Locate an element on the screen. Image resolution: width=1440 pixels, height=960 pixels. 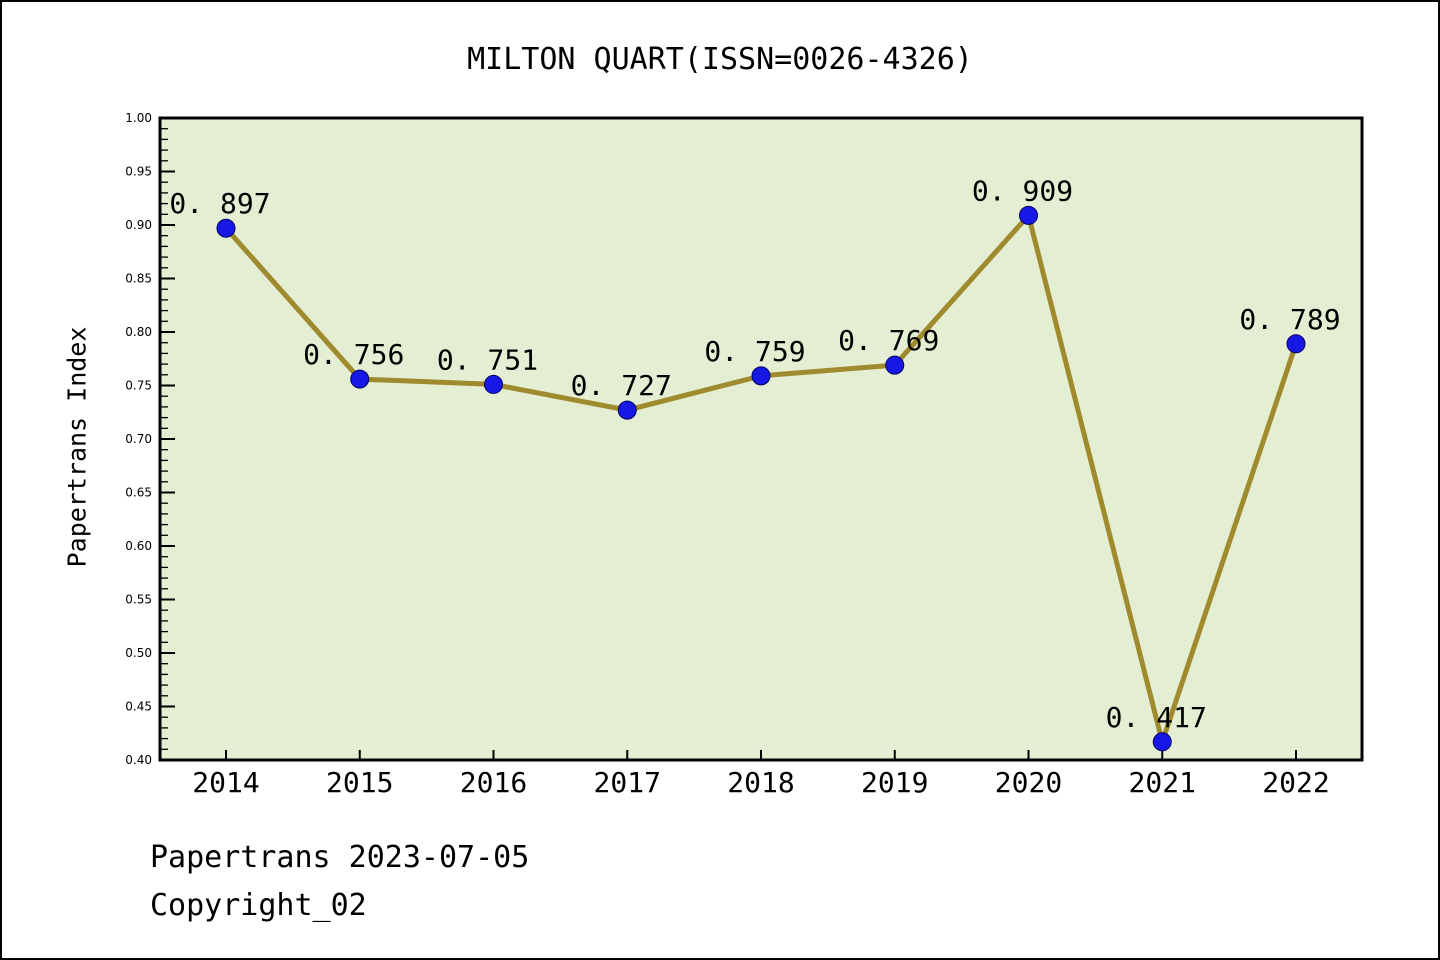
data-point-2018 is located at coordinates (761, 376).